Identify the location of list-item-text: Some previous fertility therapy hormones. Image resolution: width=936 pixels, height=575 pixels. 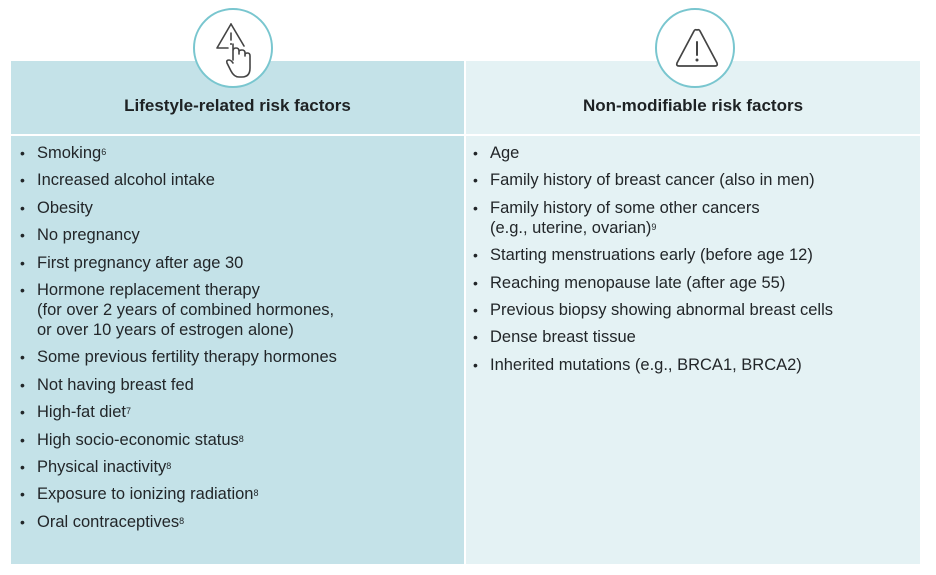
(187, 357).